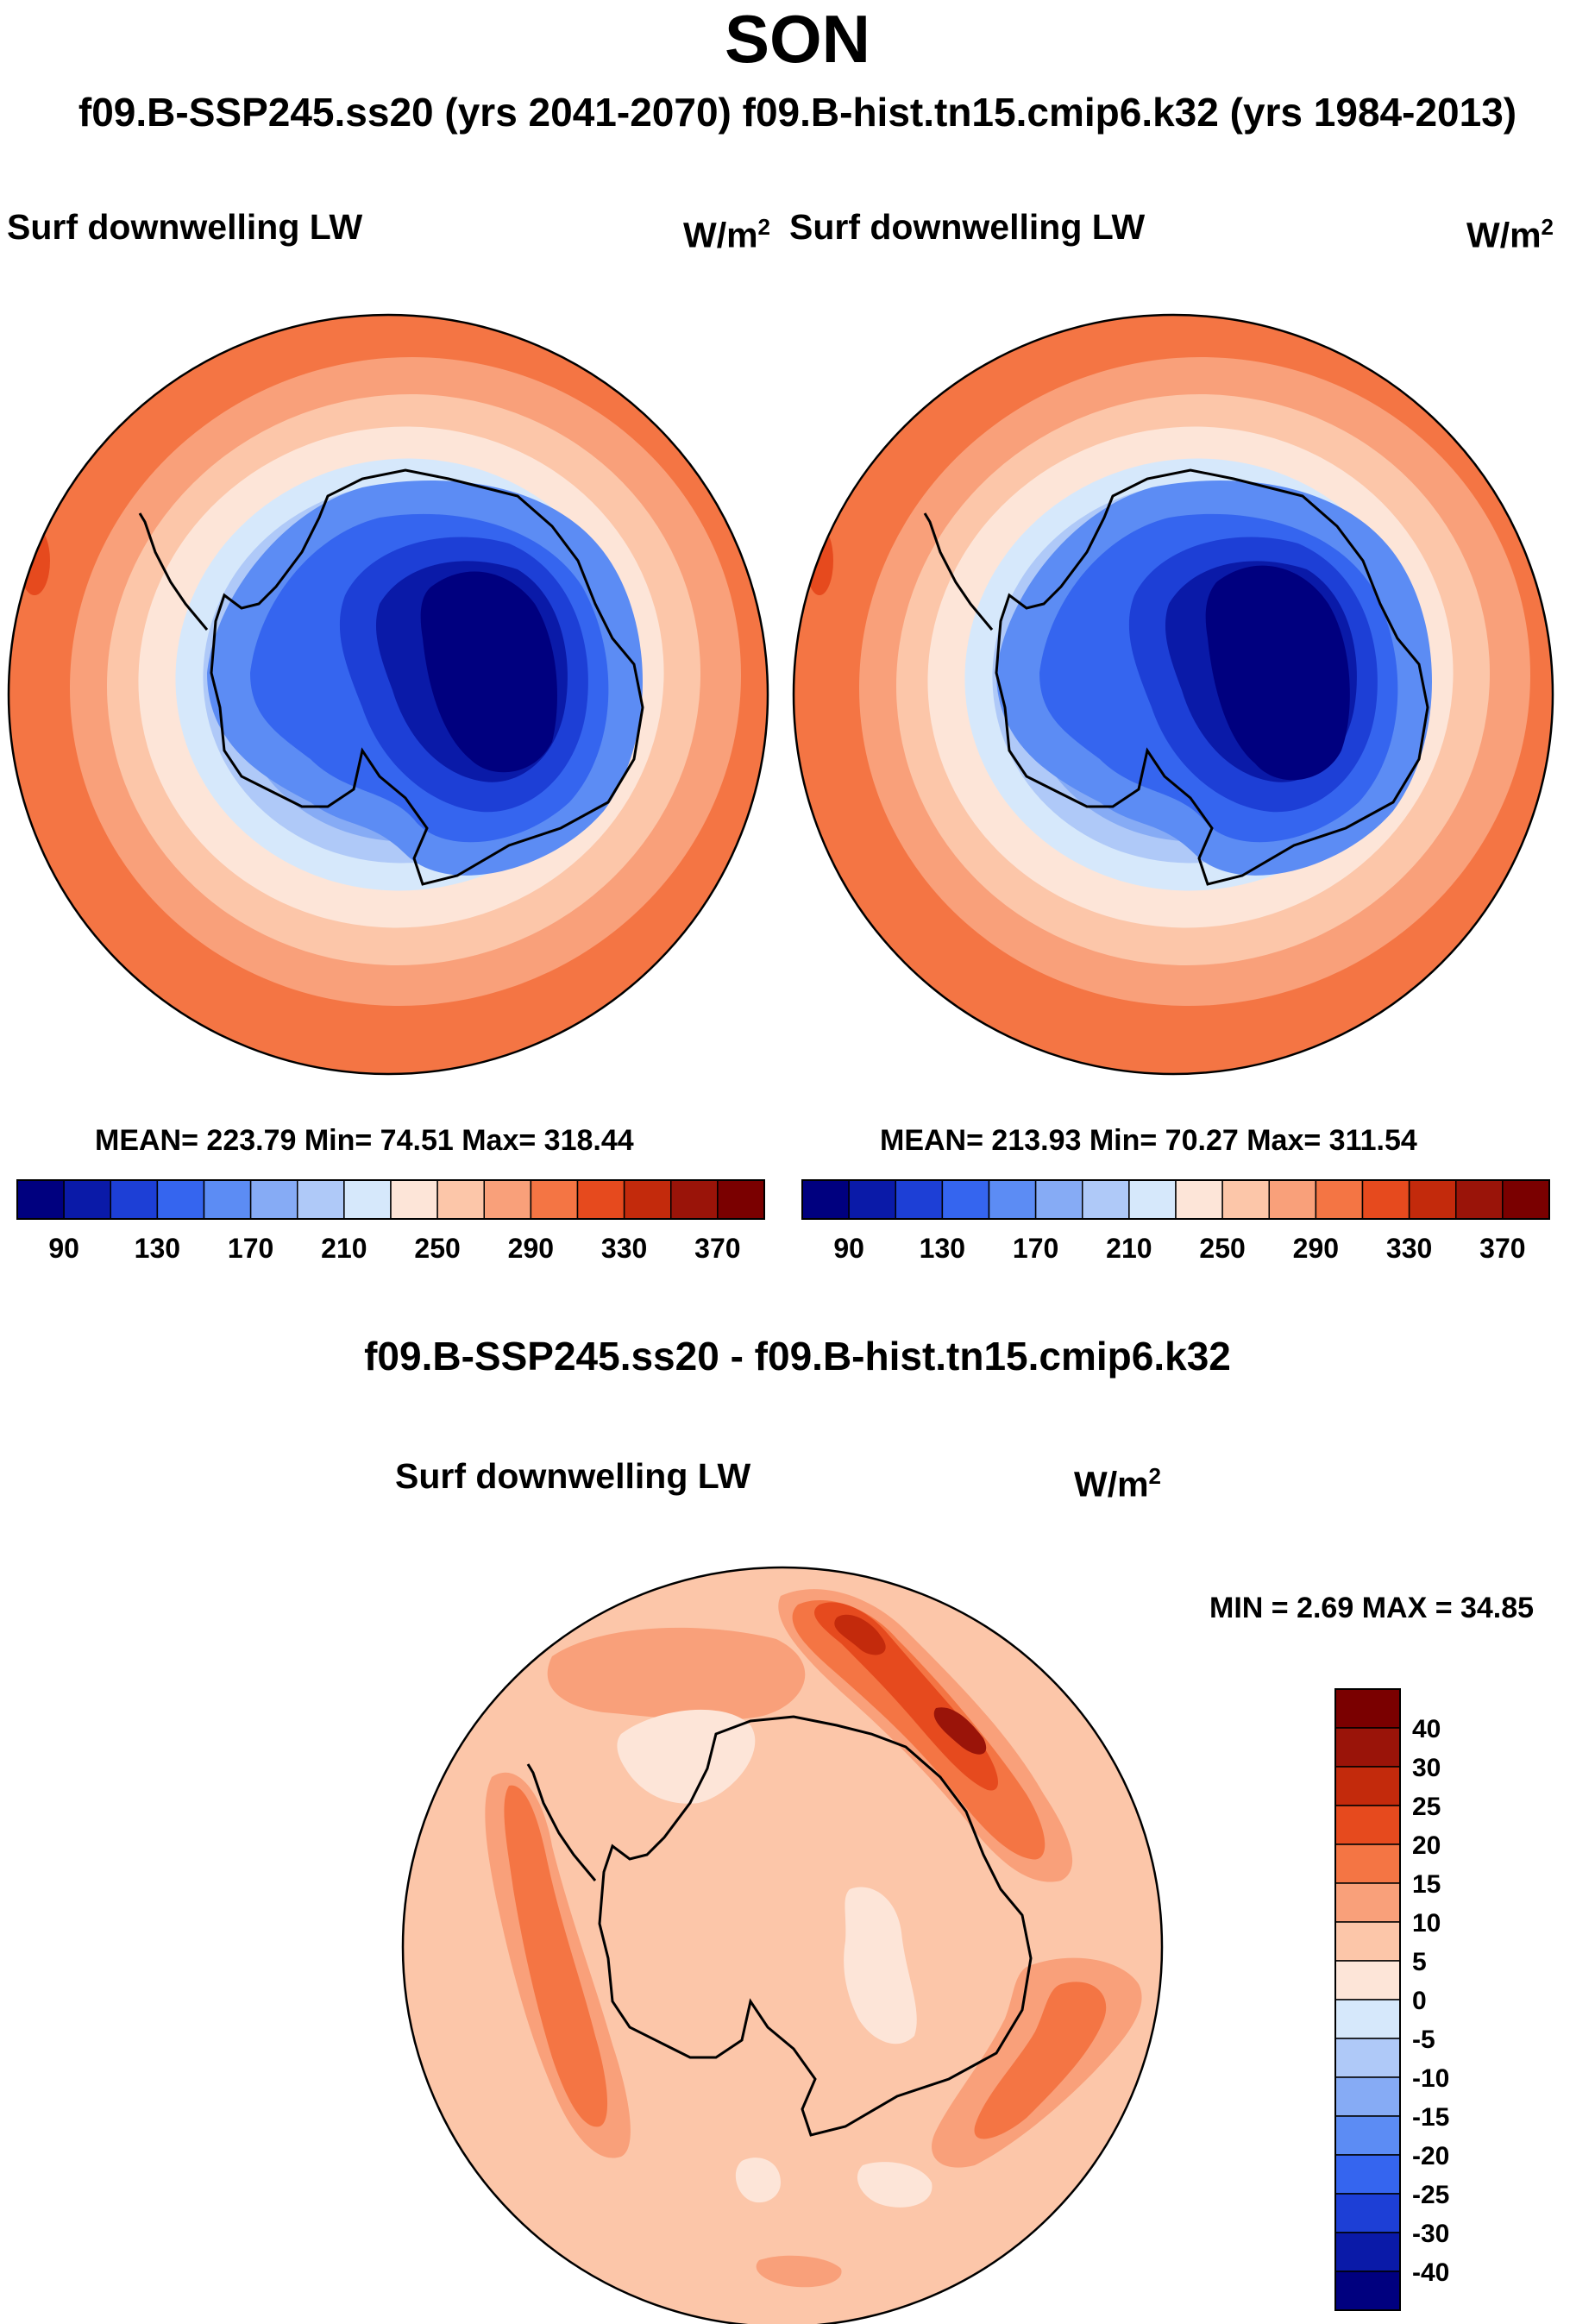 Image resolution: width=1595 pixels, height=2324 pixels. Describe the element at coordinates (1426, 1768) in the screenshot. I see `colorbar-tick-label: 30` at that location.